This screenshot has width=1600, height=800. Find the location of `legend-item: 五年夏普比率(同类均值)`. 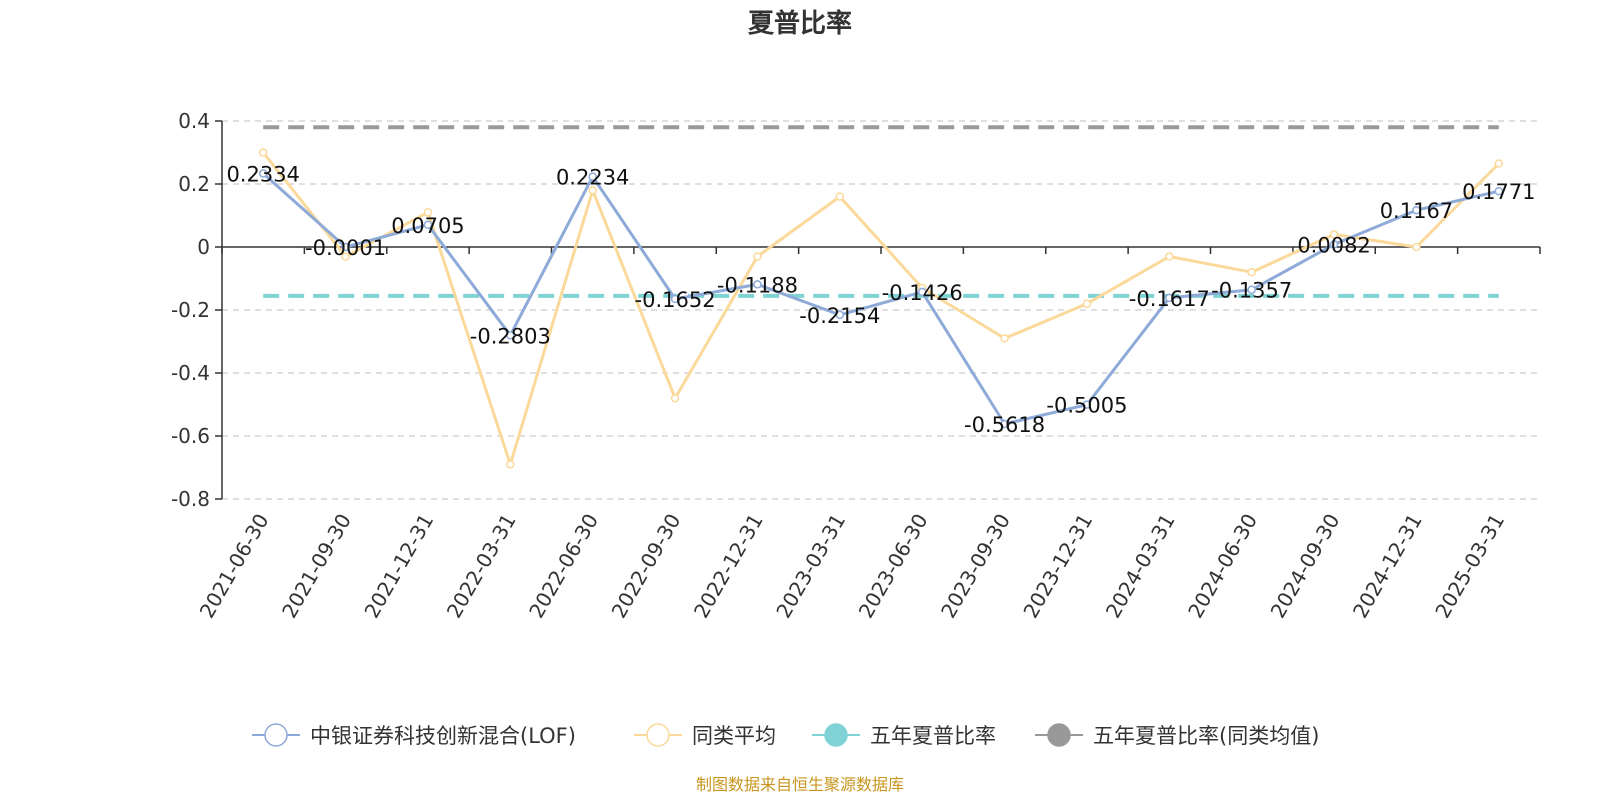

legend-item: 五年夏普比率(同类均值) is located at coordinates (1177, 735).